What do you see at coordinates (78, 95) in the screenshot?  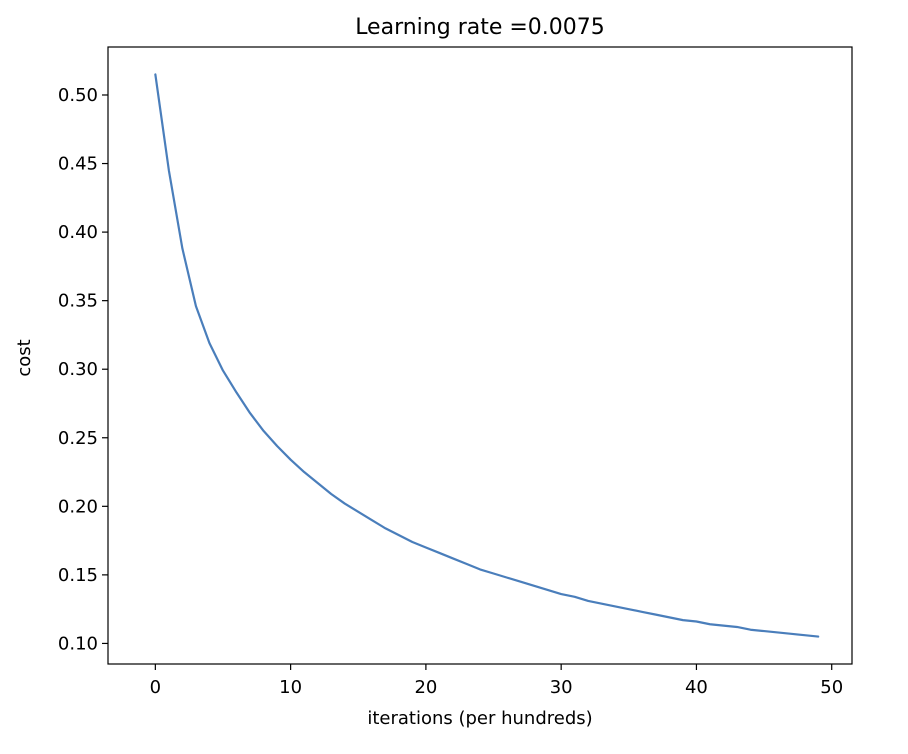 I see `y-tick-label: 0.50` at bounding box center [78, 95].